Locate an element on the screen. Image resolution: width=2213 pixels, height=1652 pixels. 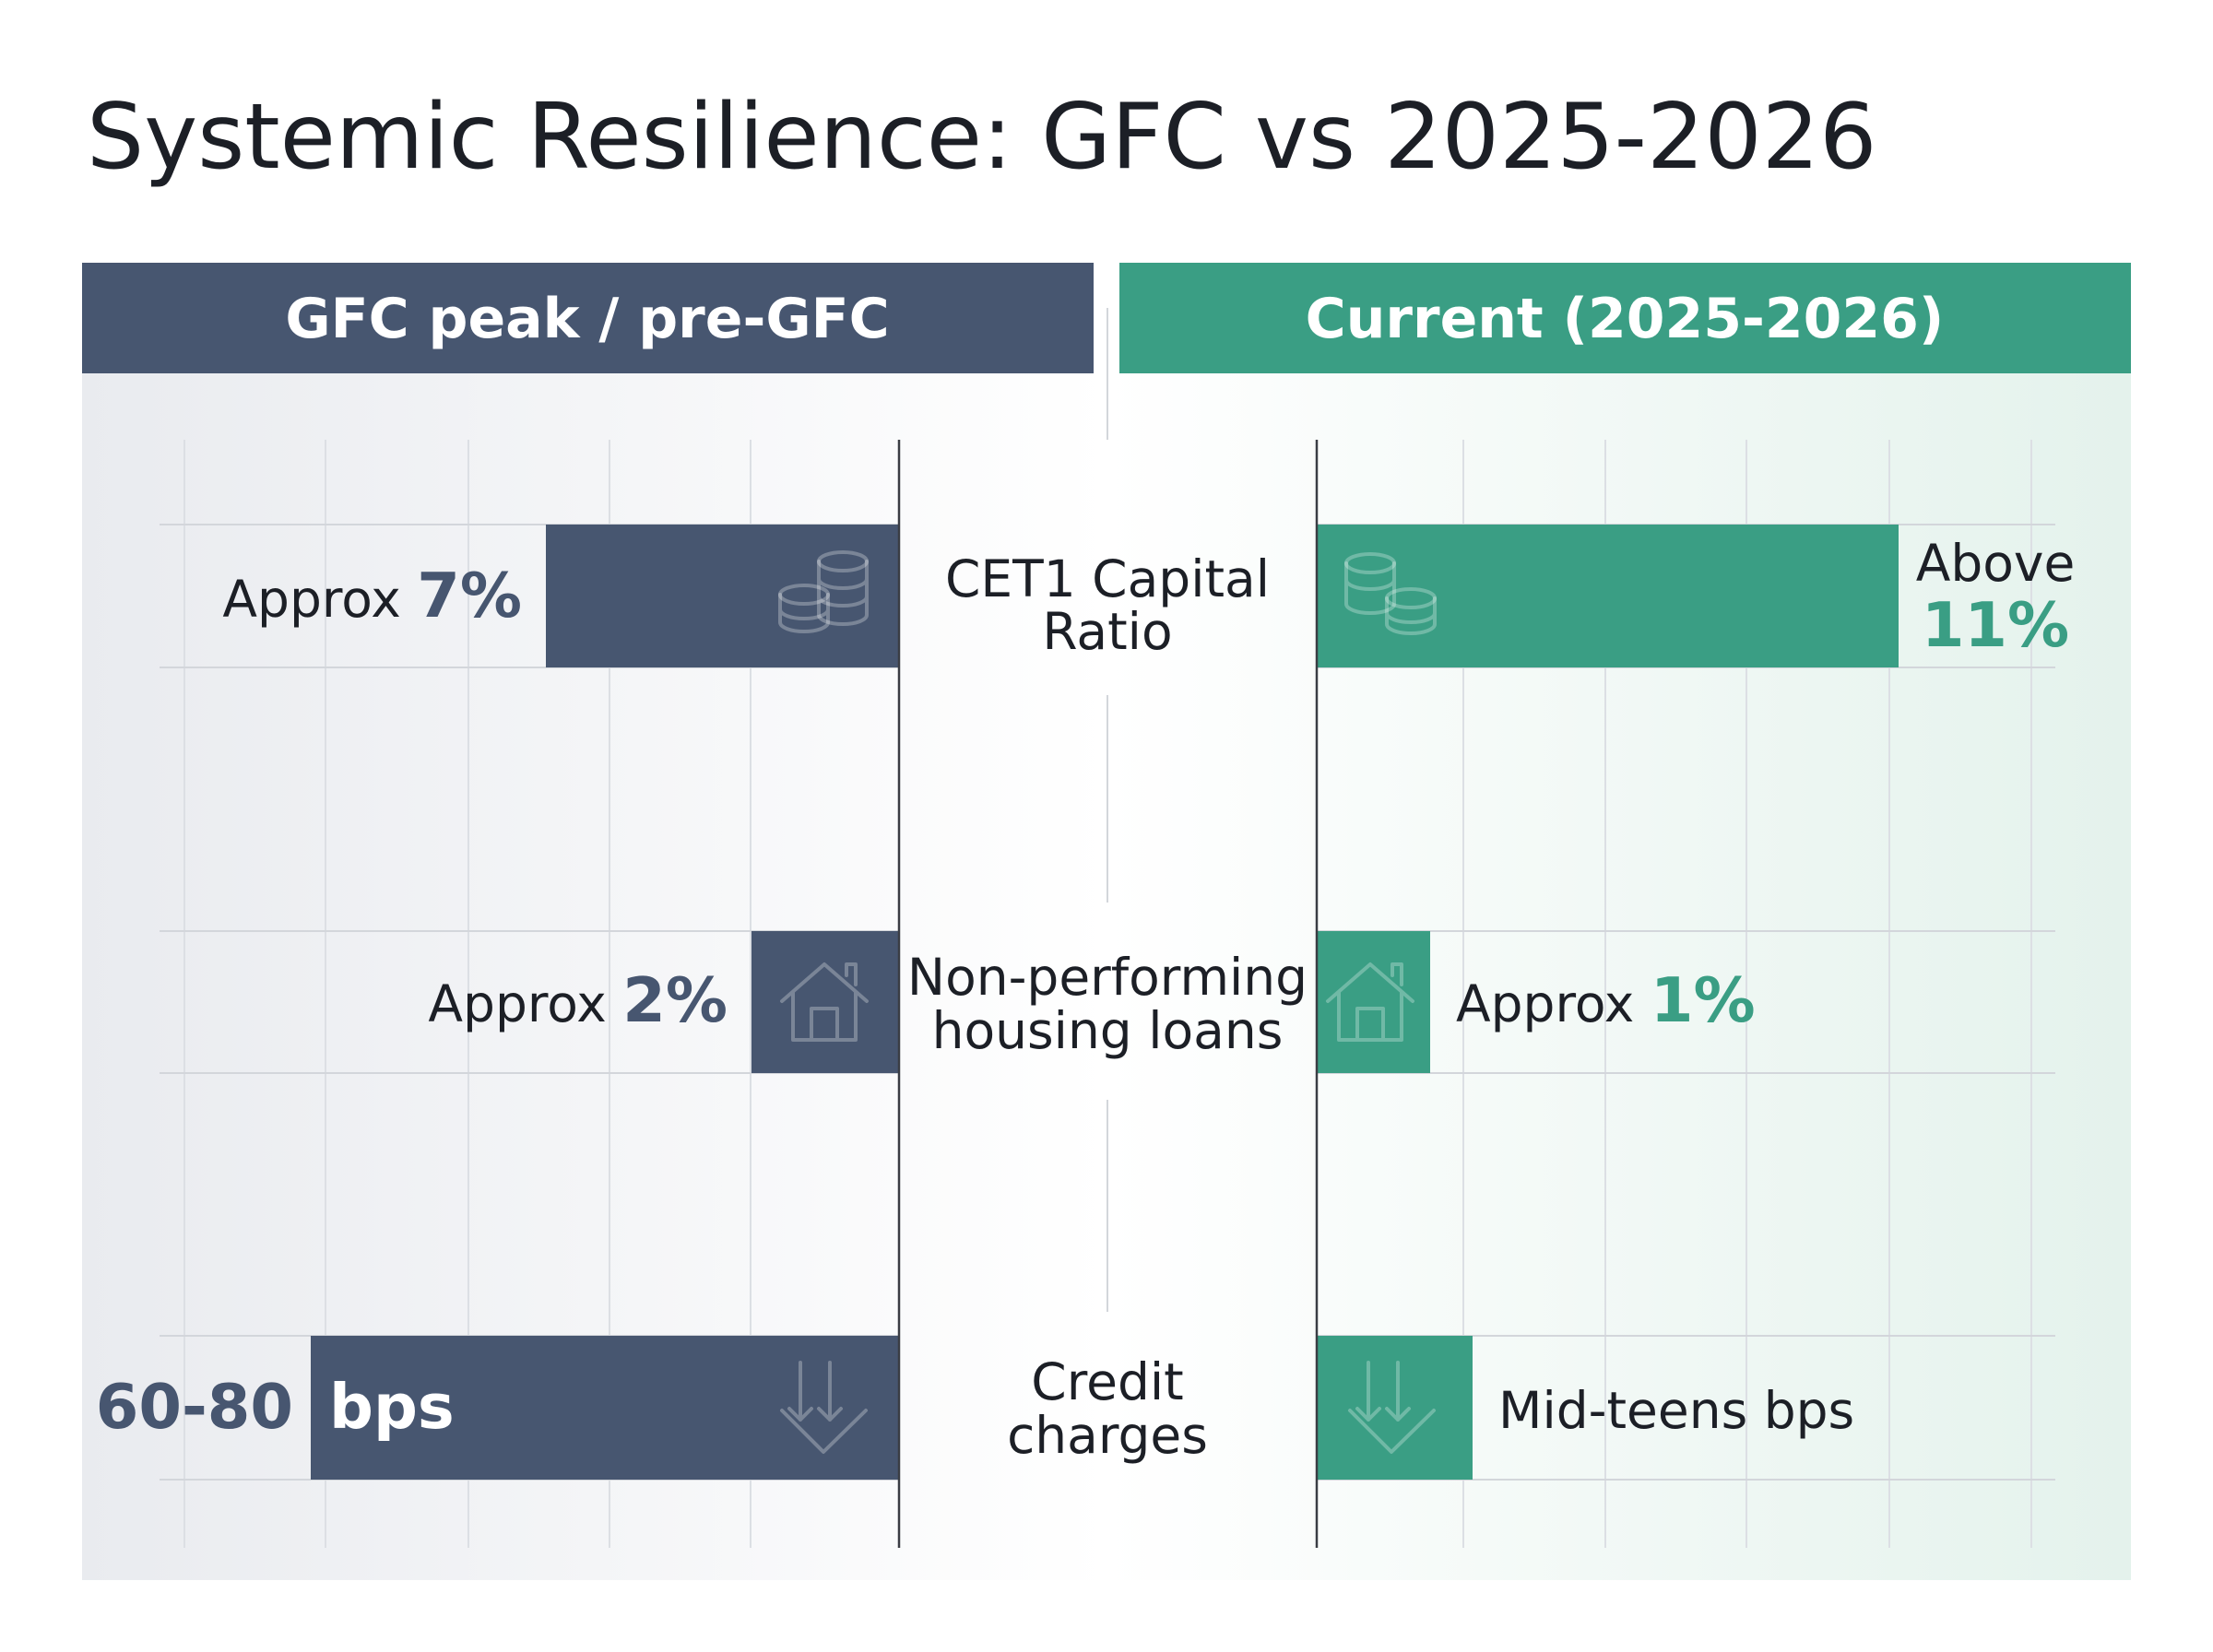
metric-label: charges is located at coordinates (1107, 1435).